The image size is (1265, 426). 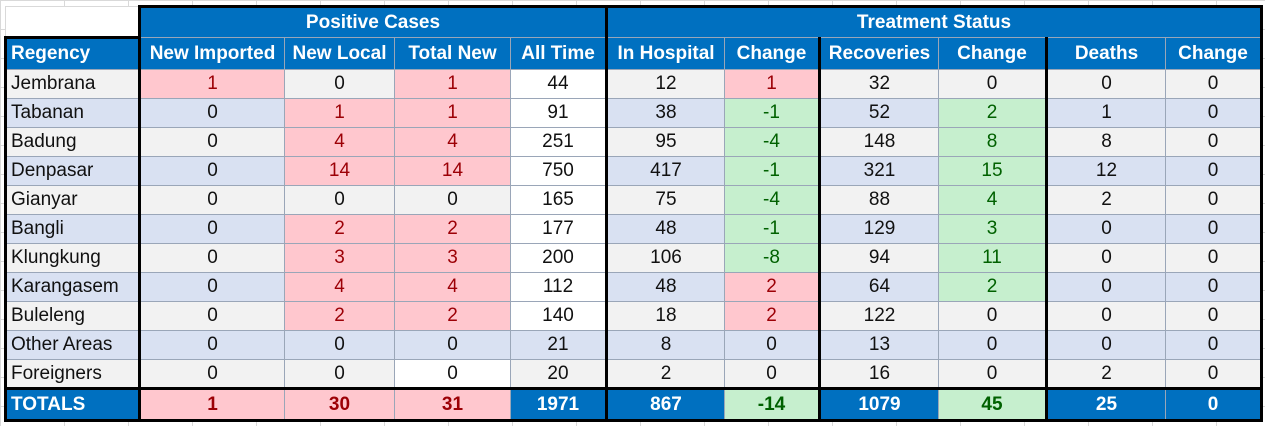 What do you see at coordinates (72, 84) in the screenshot?
I see `regency-cell: Jembrana` at bounding box center [72, 84].